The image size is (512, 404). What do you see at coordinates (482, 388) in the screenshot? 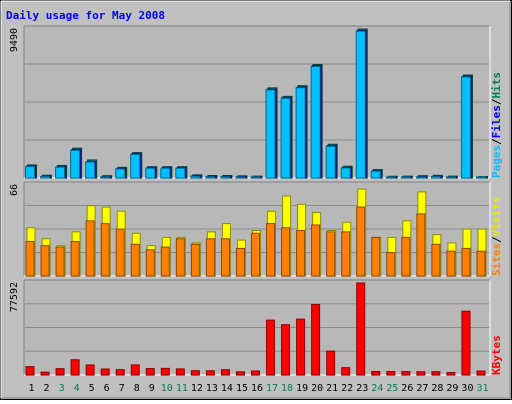
I see `day-tick-label: 31` at bounding box center [482, 388].